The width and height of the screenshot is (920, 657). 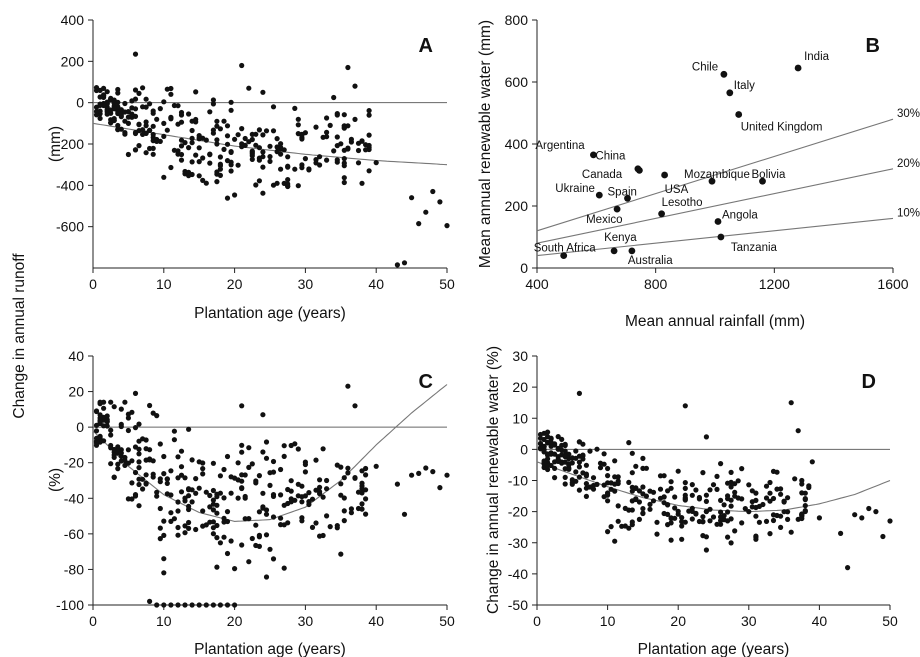 What do you see at coordinates (656, 284) in the screenshot?
I see `x-tick-label: 800` at bounding box center [656, 284].